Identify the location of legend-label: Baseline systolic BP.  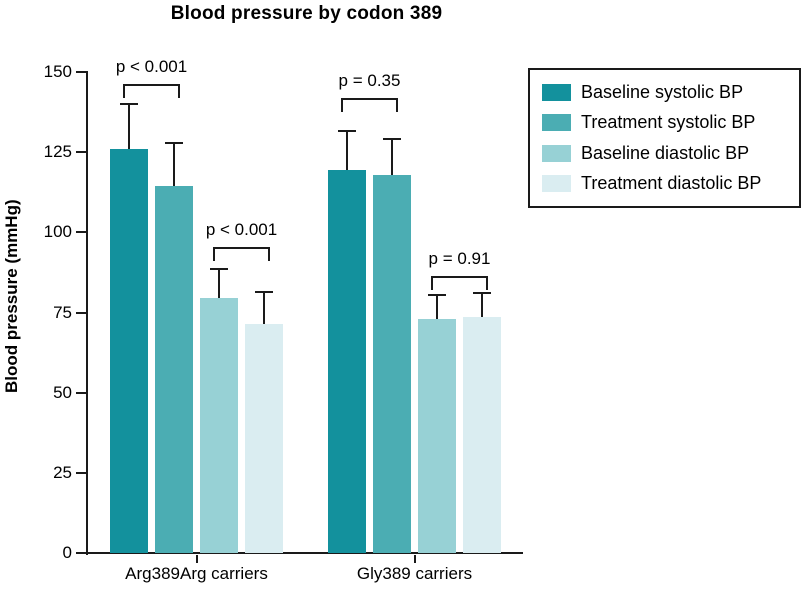
(662, 91).